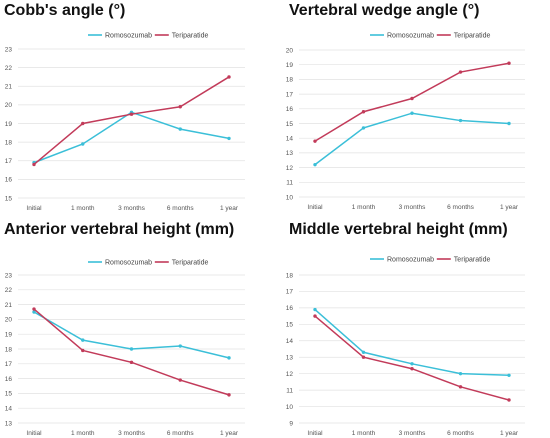 This screenshot has height=438, width=550. Describe the element at coordinates (290, 197) in the screenshot. I see `y-tick-label: 10` at that location.